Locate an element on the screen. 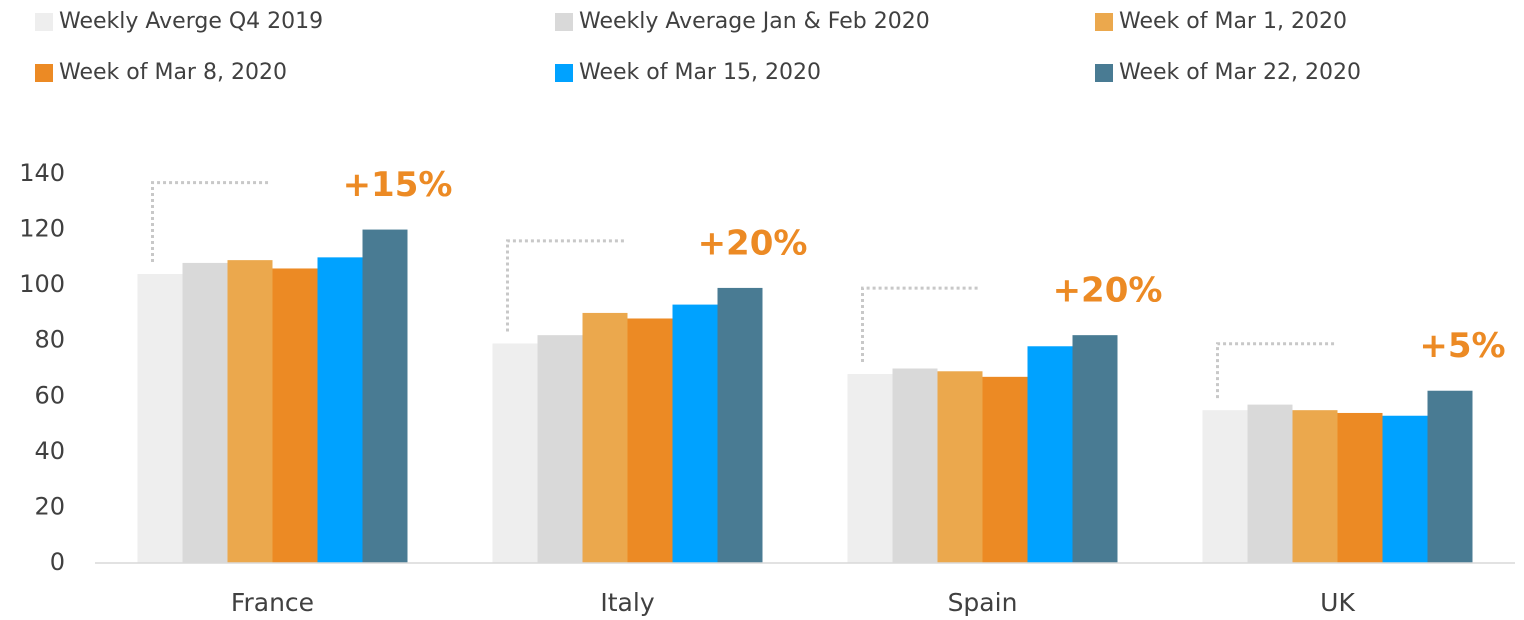 This screenshot has height=620, width=1524. y-tick-label: 40 is located at coordinates (49, 451).